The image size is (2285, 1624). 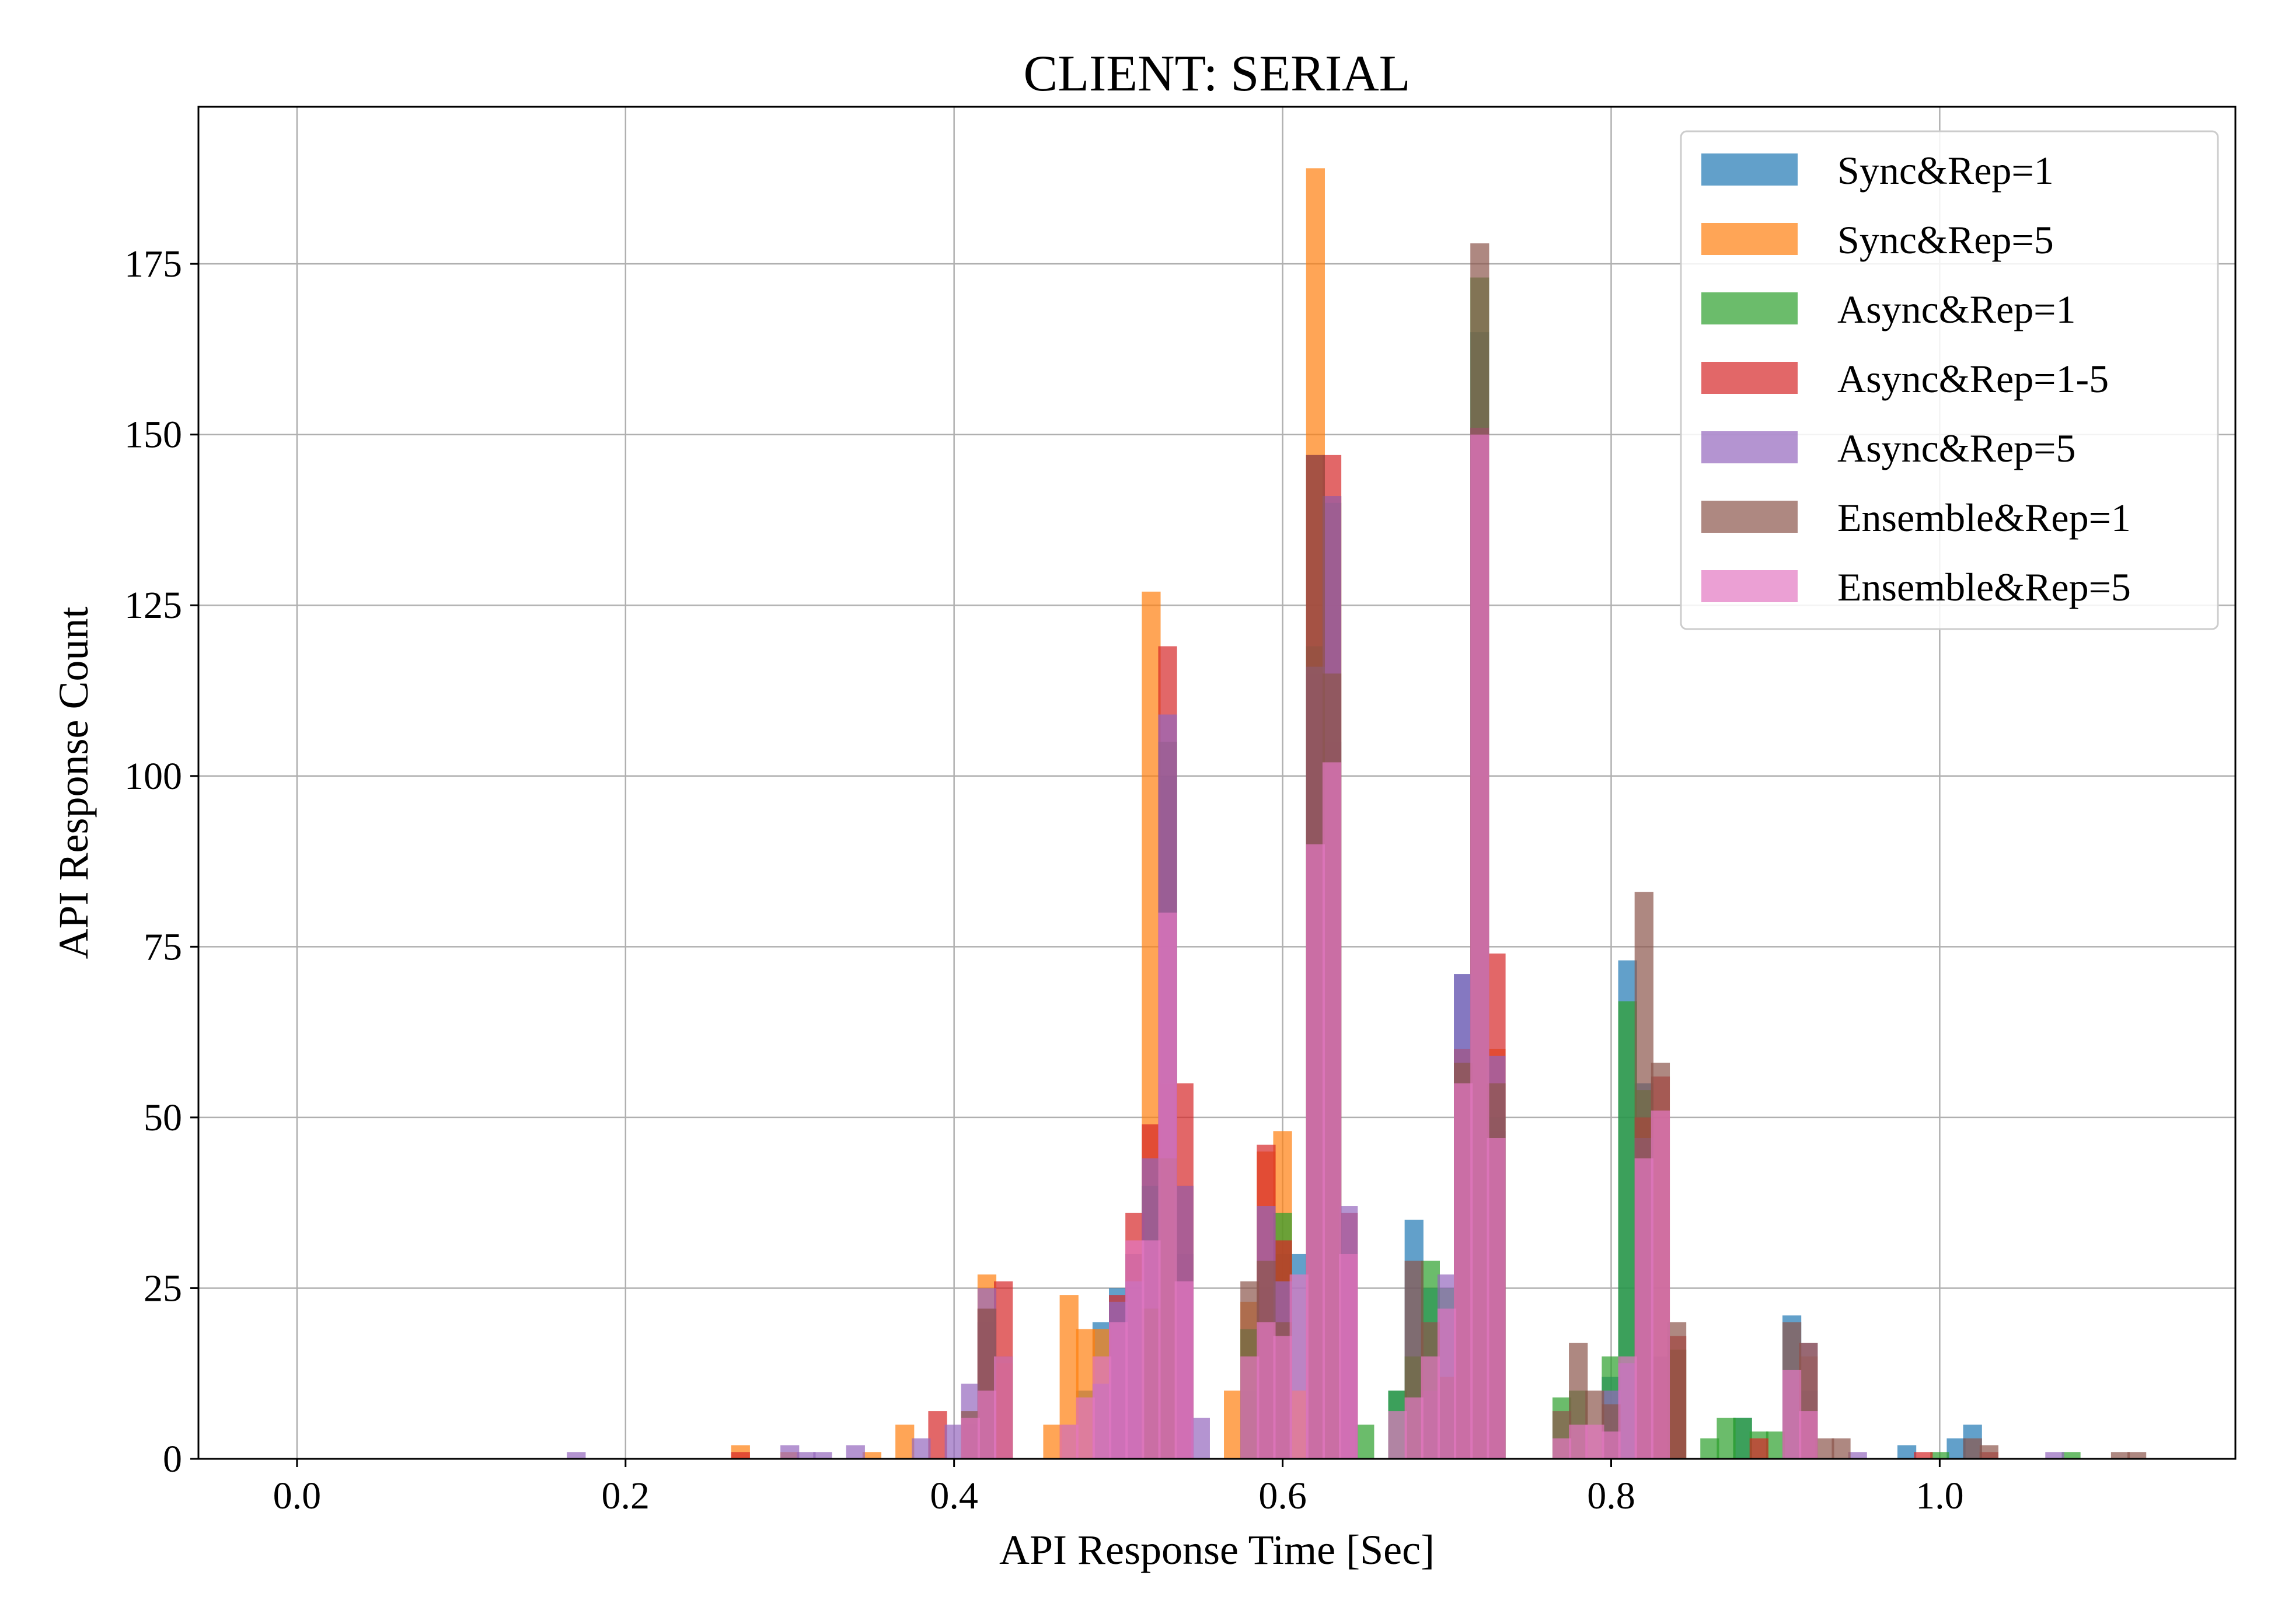 I want to click on x-axis-title: API Response Time [Sec], so click(x=1217, y=1550).